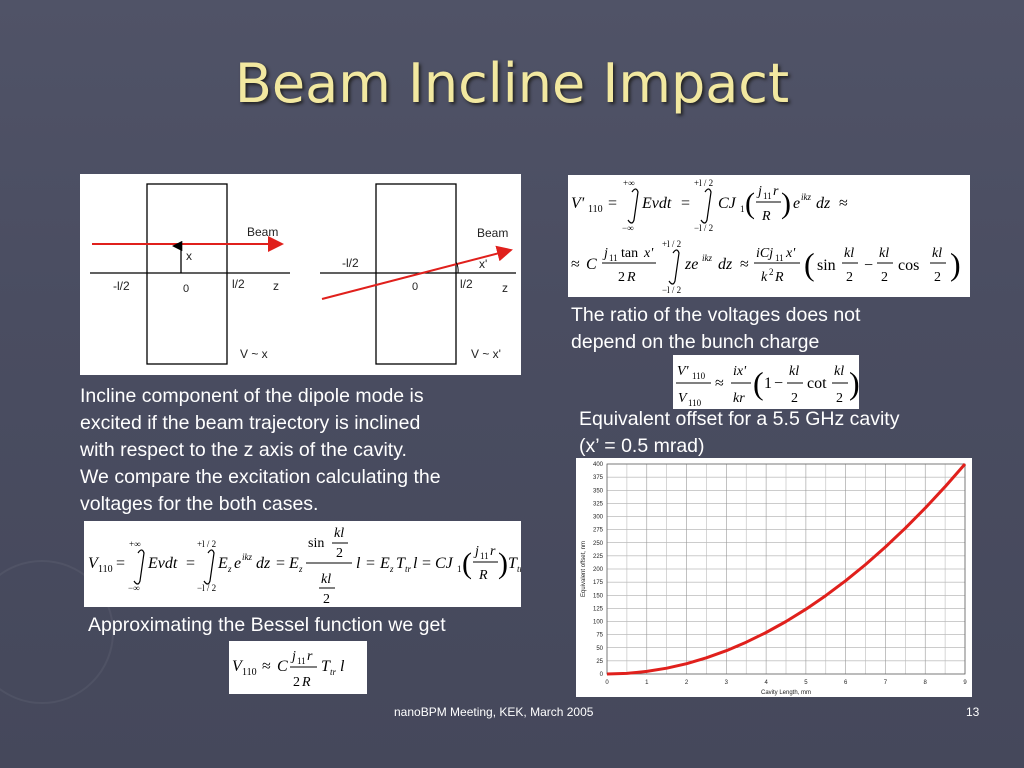  What do you see at coordinates (683, 371) in the screenshot?
I see `svg-text: V'` at bounding box center [683, 371].